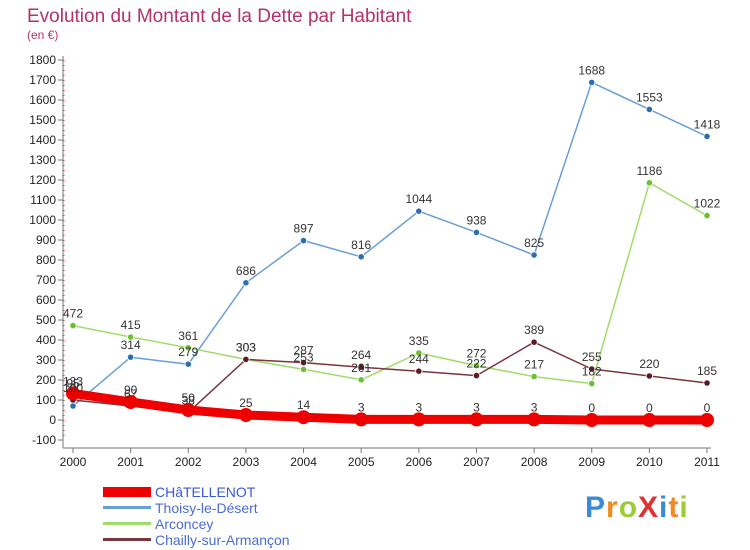 The height and width of the screenshot is (550, 750). What do you see at coordinates (636, 507) in the screenshot?
I see `proxiti-logo: ProXiti` at bounding box center [636, 507].